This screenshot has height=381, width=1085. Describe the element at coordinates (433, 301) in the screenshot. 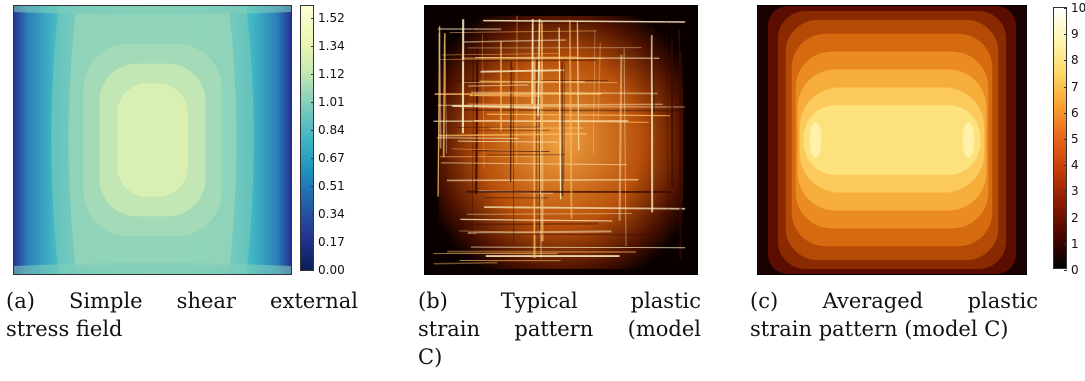

I see `caption-word: (b)` at that location.